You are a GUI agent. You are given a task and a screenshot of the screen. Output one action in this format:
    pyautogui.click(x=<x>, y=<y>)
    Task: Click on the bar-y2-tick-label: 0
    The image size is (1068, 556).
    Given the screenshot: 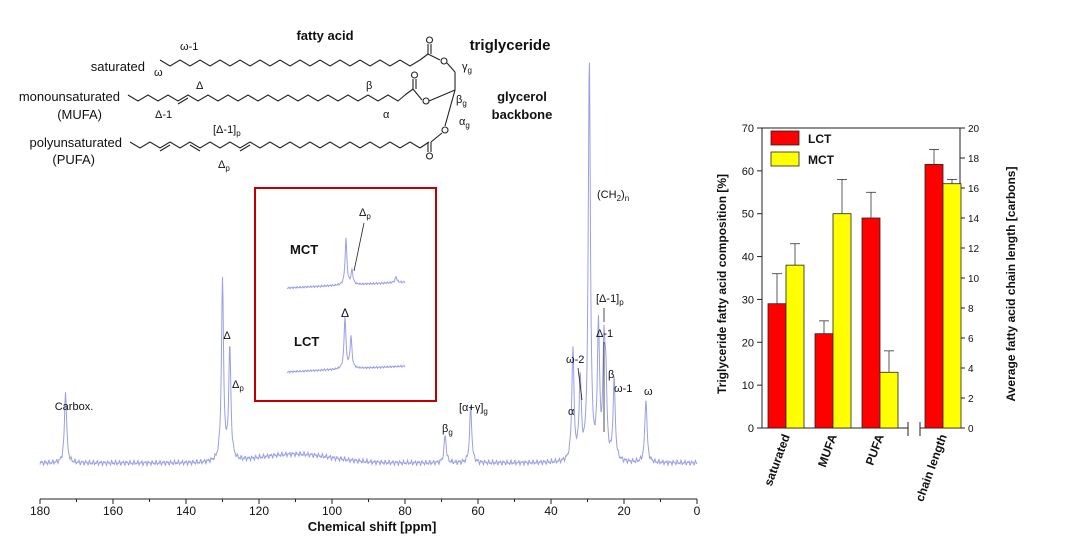 What is the action you would take?
    pyautogui.click(x=971, y=429)
    